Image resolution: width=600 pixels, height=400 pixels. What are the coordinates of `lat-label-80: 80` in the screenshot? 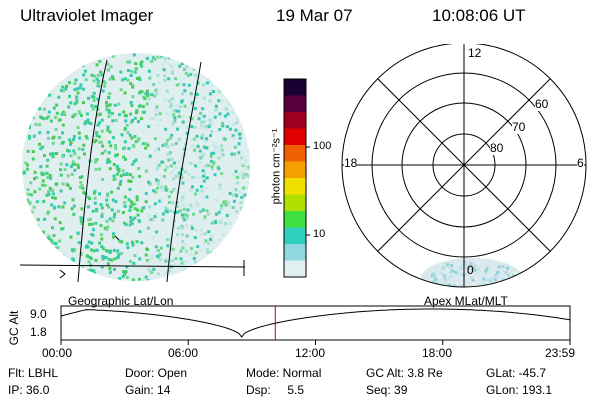 It's located at (497, 148).